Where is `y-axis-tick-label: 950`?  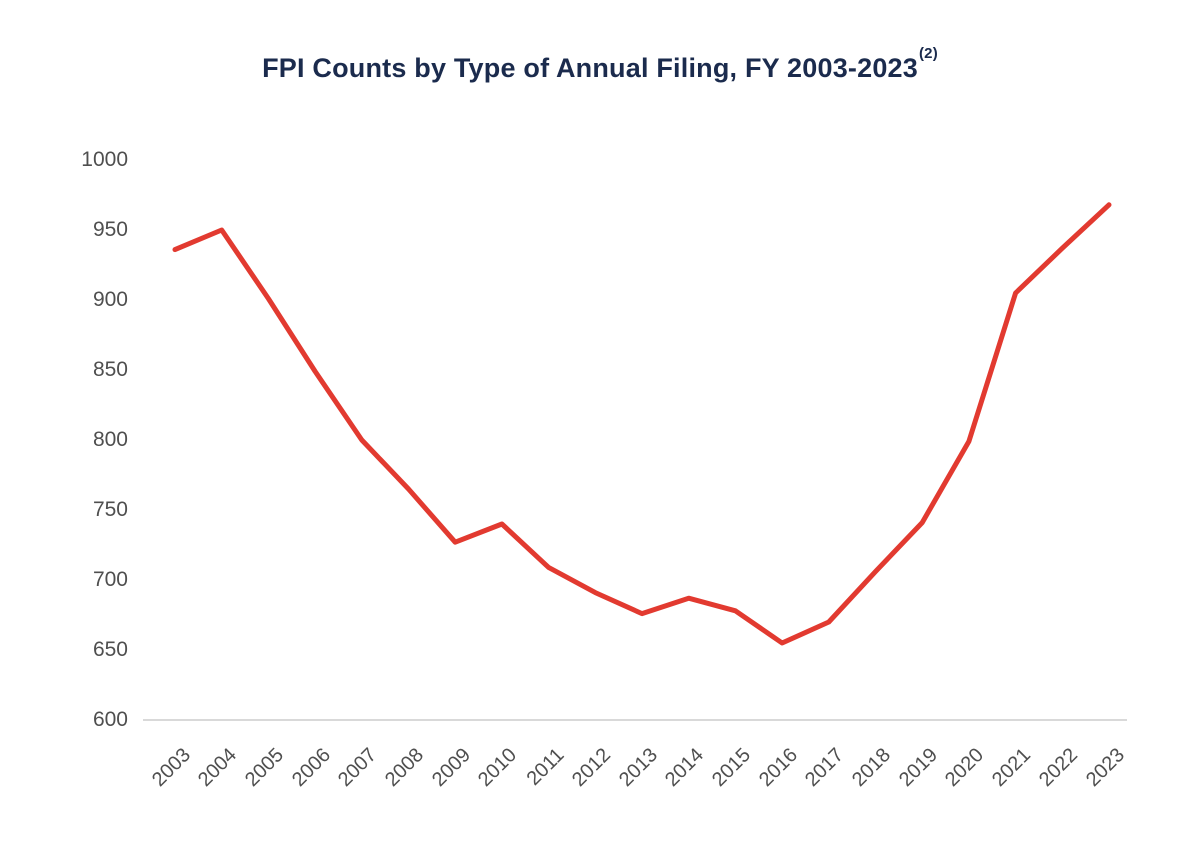
y-axis-tick-label: 950 is located at coordinates (110, 229).